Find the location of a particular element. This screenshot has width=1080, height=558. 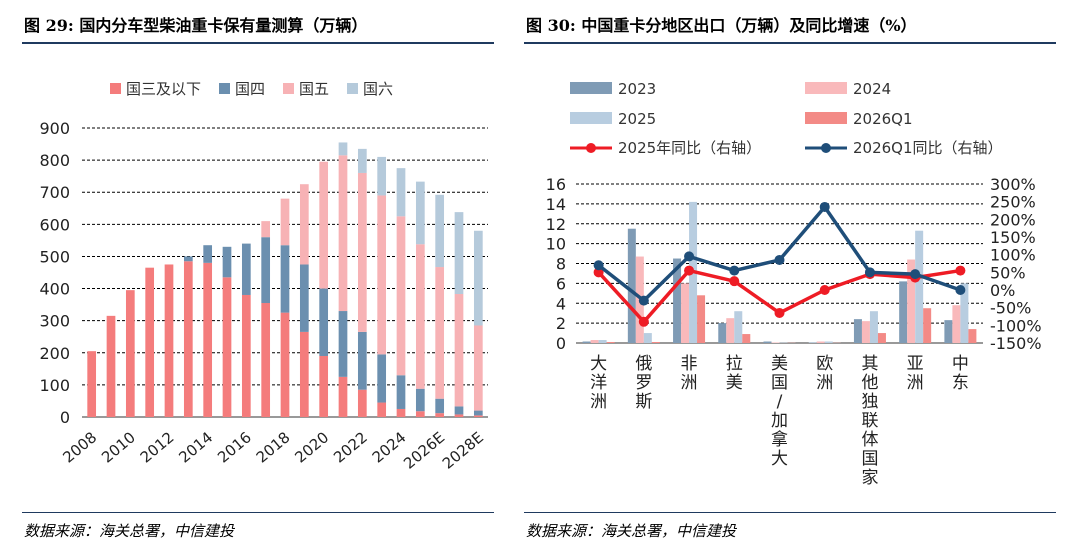

y-tick-label-6: 600 is located at coordinates (54, 224).